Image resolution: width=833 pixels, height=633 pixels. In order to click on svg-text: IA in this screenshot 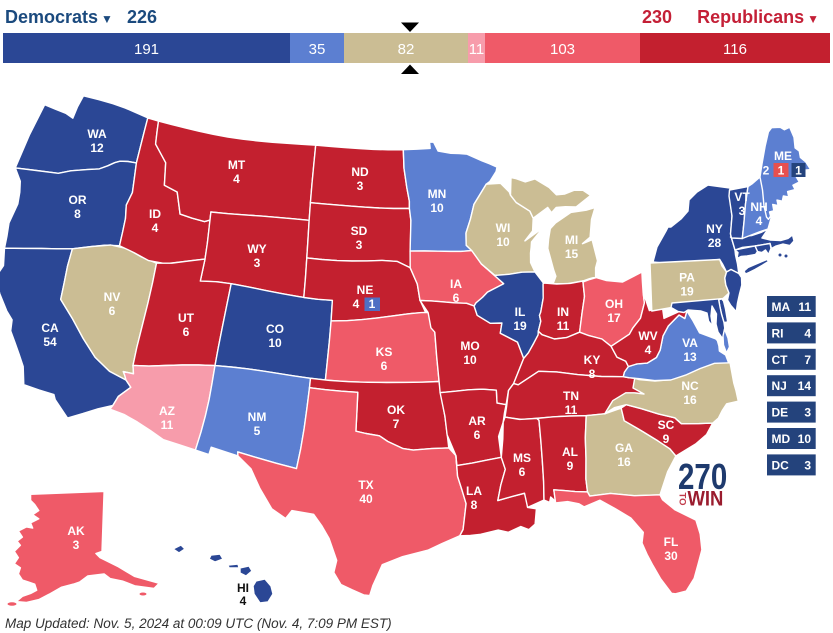, I will do `click(456, 284)`.